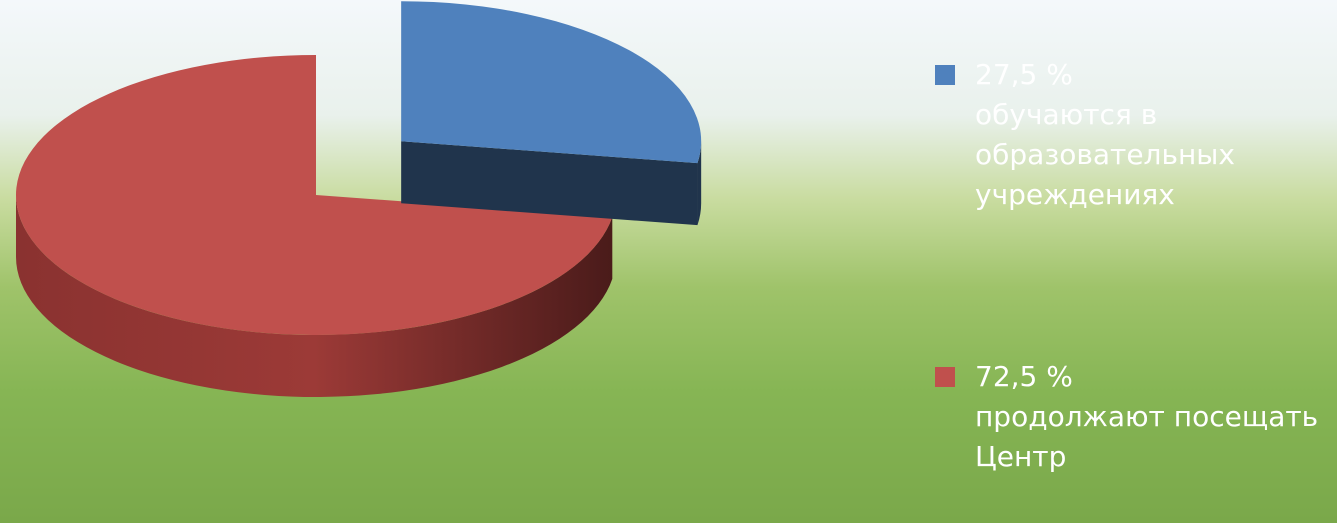  What do you see at coordinates (551, 82) in the screenshot?
I see `pie-slice` at bounding box center [551, 82].